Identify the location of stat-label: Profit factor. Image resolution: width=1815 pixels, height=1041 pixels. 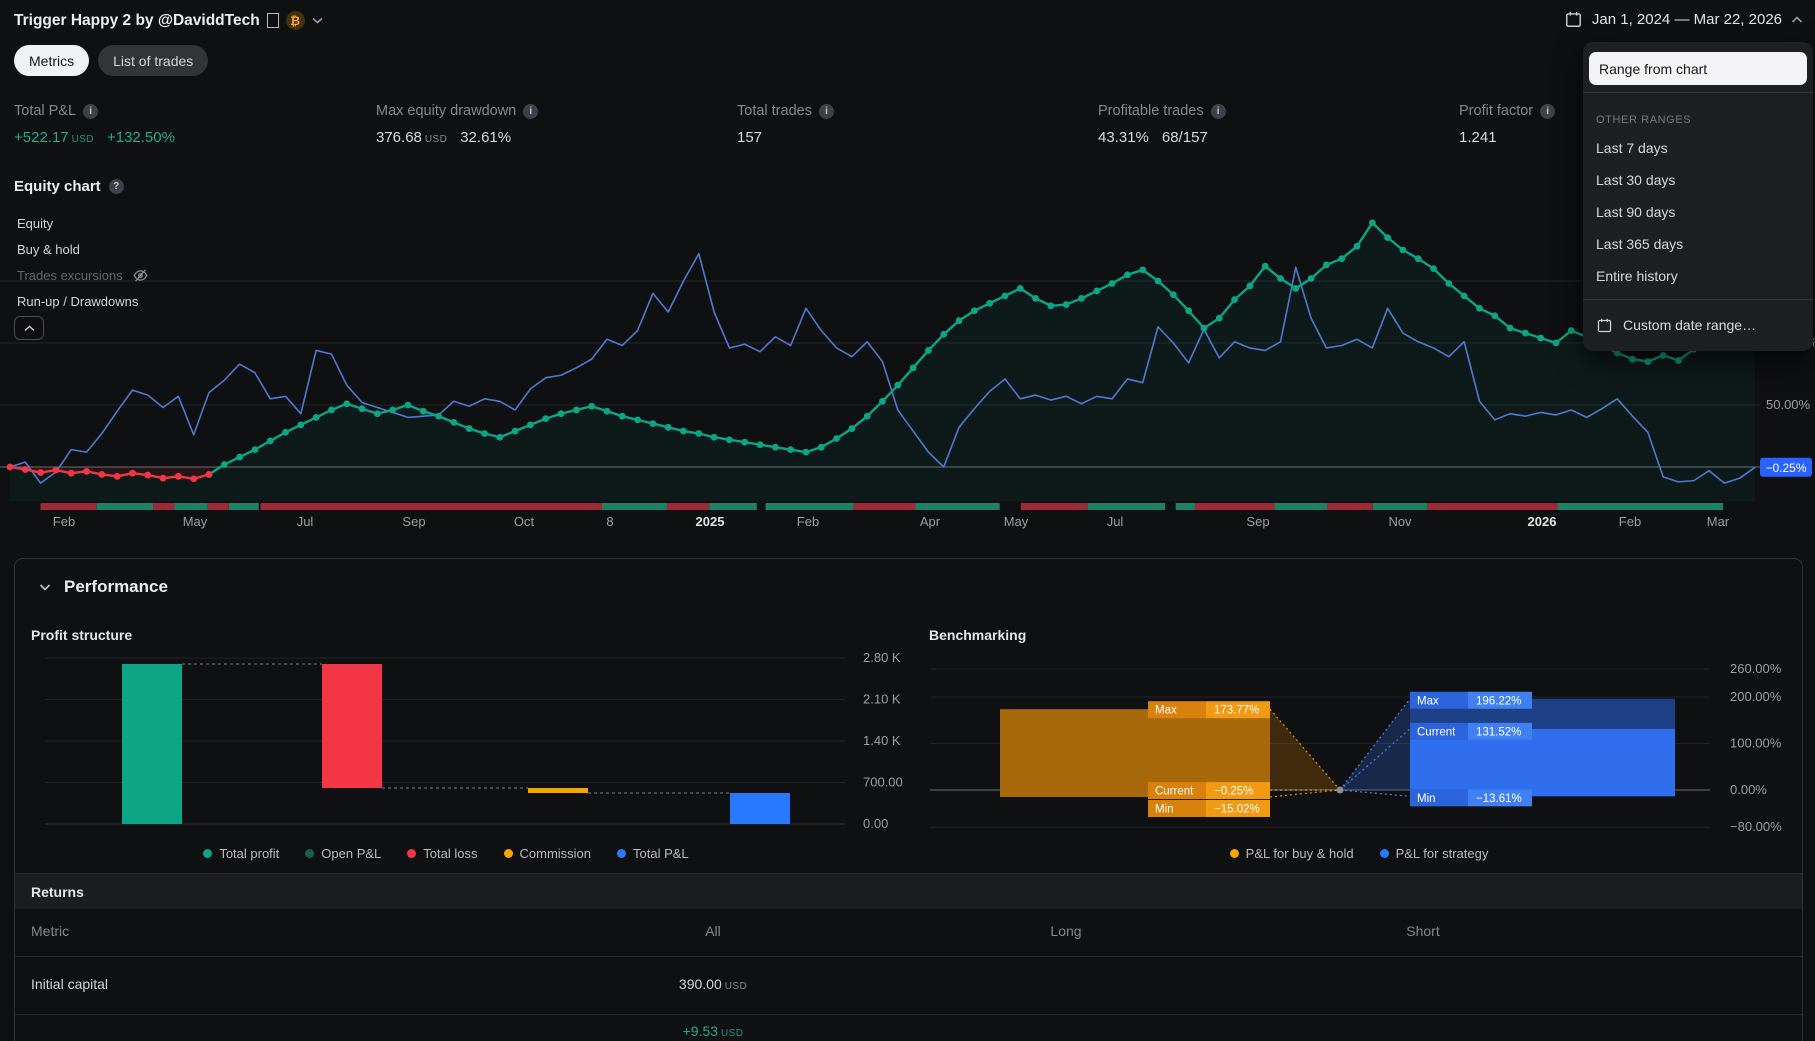
(1496, 111).